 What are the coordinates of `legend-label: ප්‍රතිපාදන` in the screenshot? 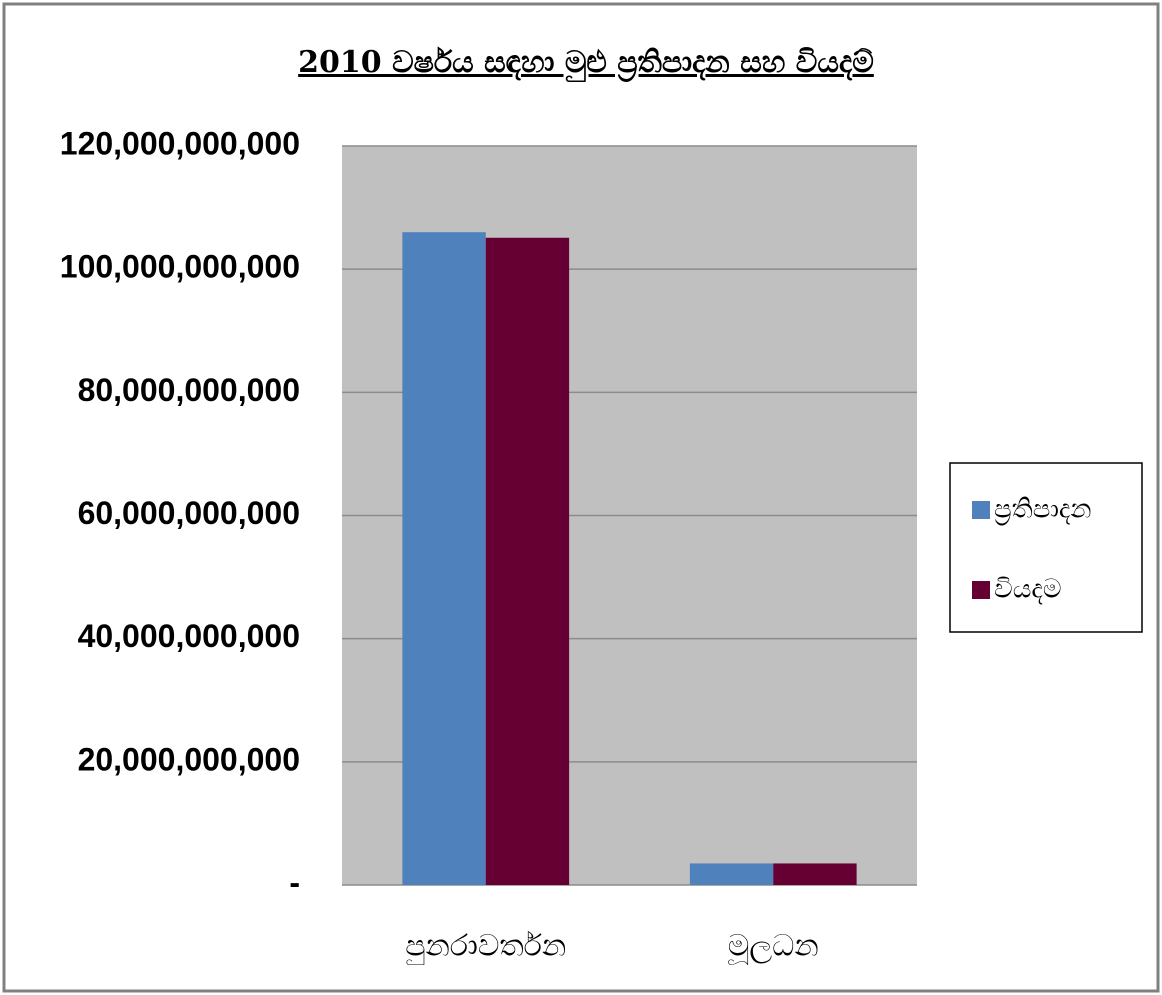 It's located at (1043, 511).